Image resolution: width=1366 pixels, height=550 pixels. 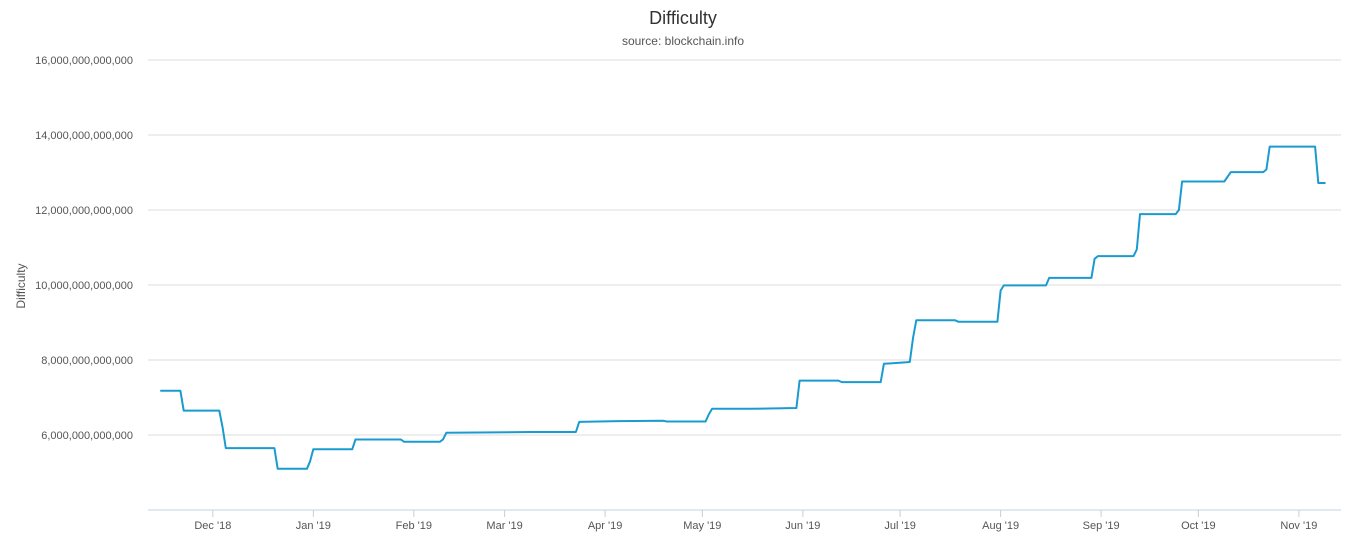 What do you see at coordinates (504, 526) in the screenshot?
I see `x-tick-label: Mar '19` at bounding box center [504, 526].